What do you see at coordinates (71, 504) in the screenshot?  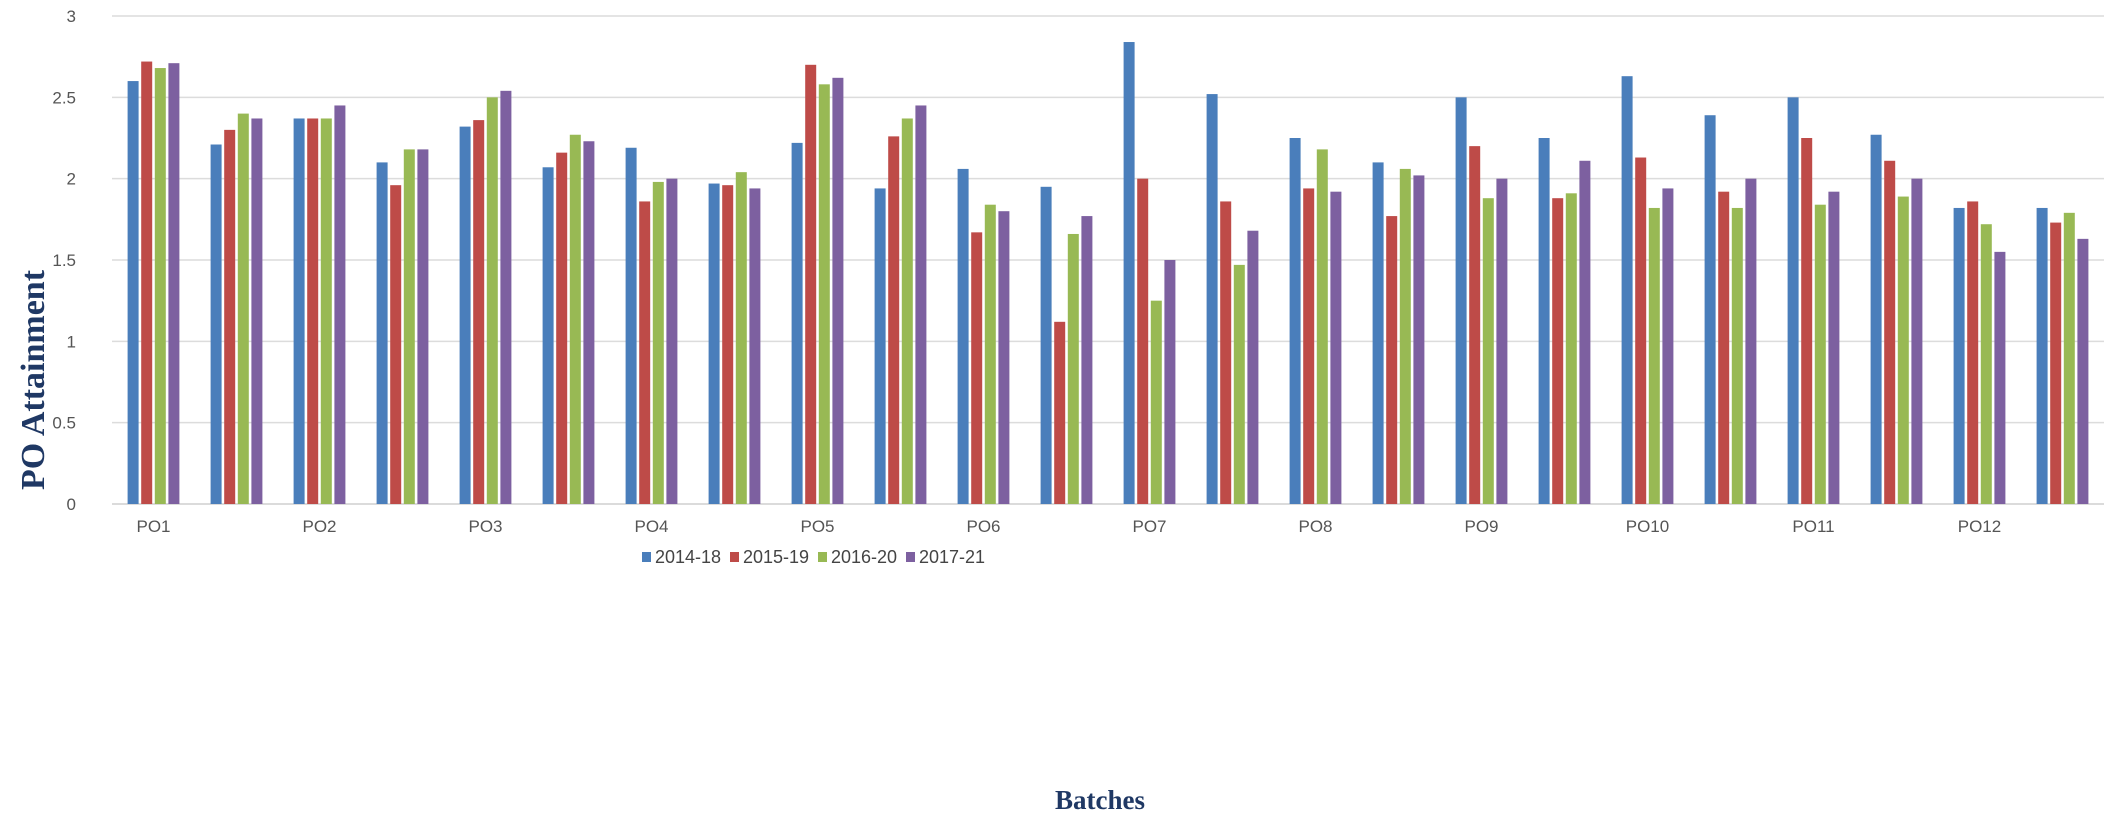 I see `y-tick-label: 0` at bounding box center [71, 504].